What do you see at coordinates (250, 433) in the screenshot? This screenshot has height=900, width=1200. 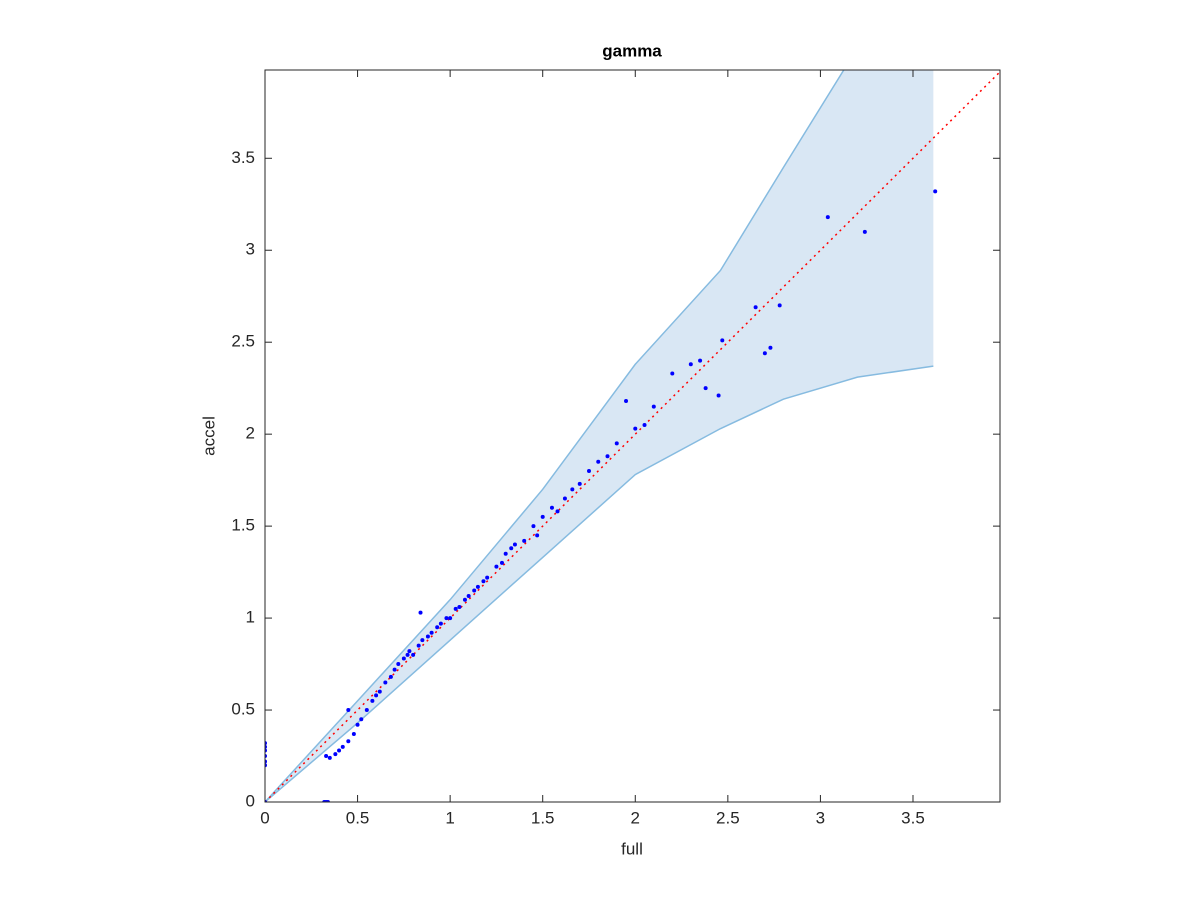 I see `y-tick-label: 2` at bounding box center [250, 433].